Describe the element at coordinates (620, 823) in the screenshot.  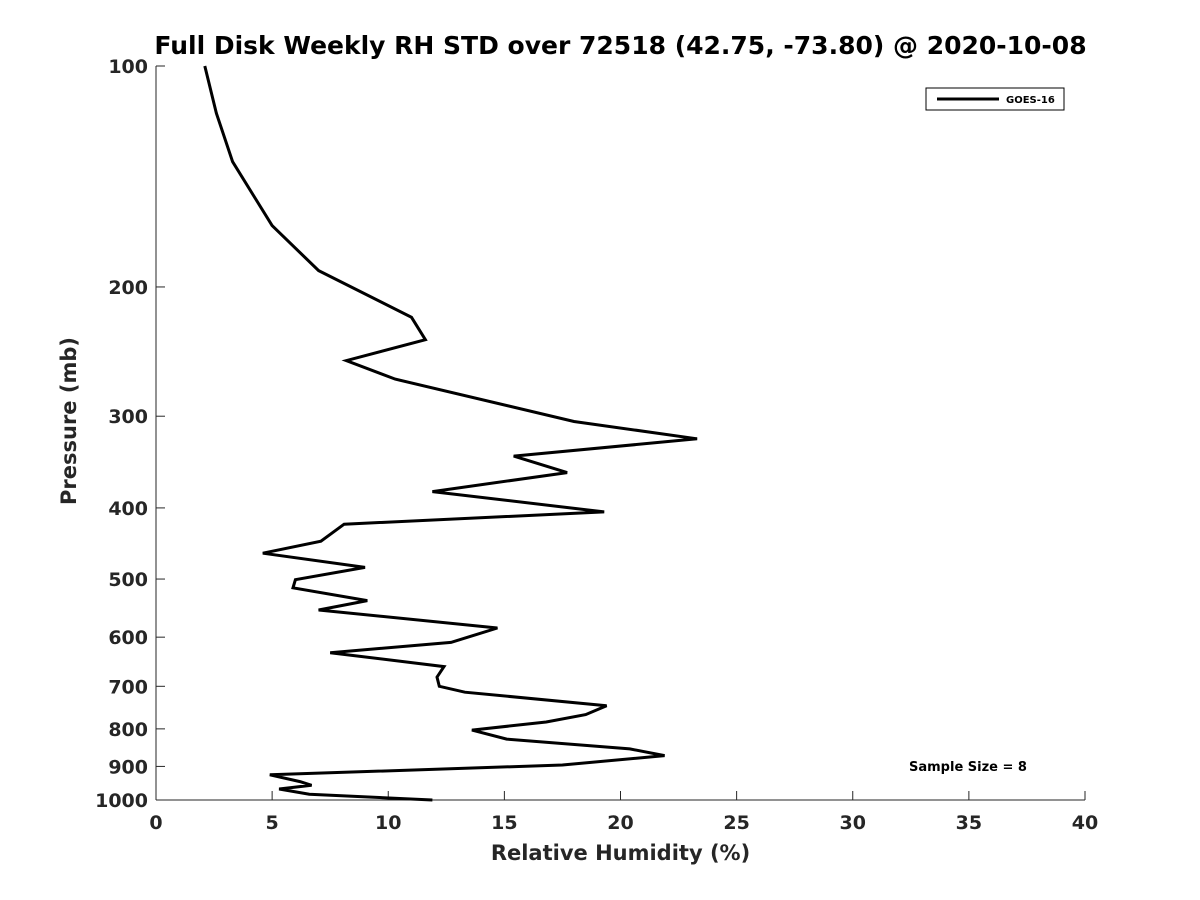
I see `x-tick-label: 20` at that location.